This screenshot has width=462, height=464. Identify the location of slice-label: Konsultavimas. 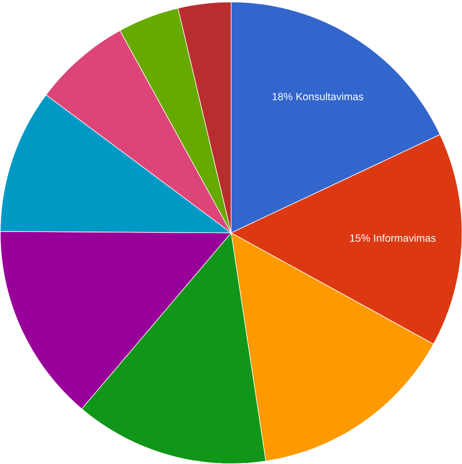
(330, 96).